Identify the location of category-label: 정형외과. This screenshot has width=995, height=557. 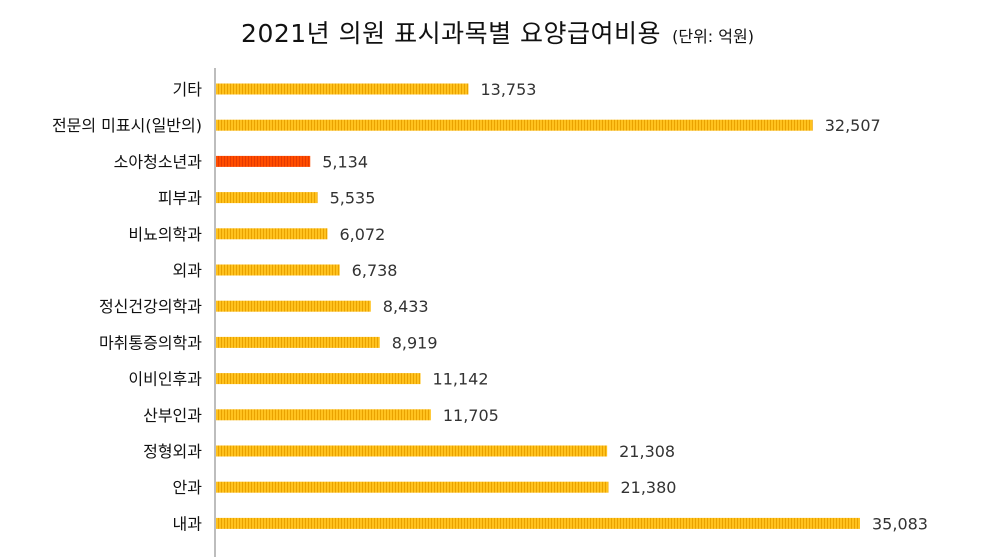
(172, 451).